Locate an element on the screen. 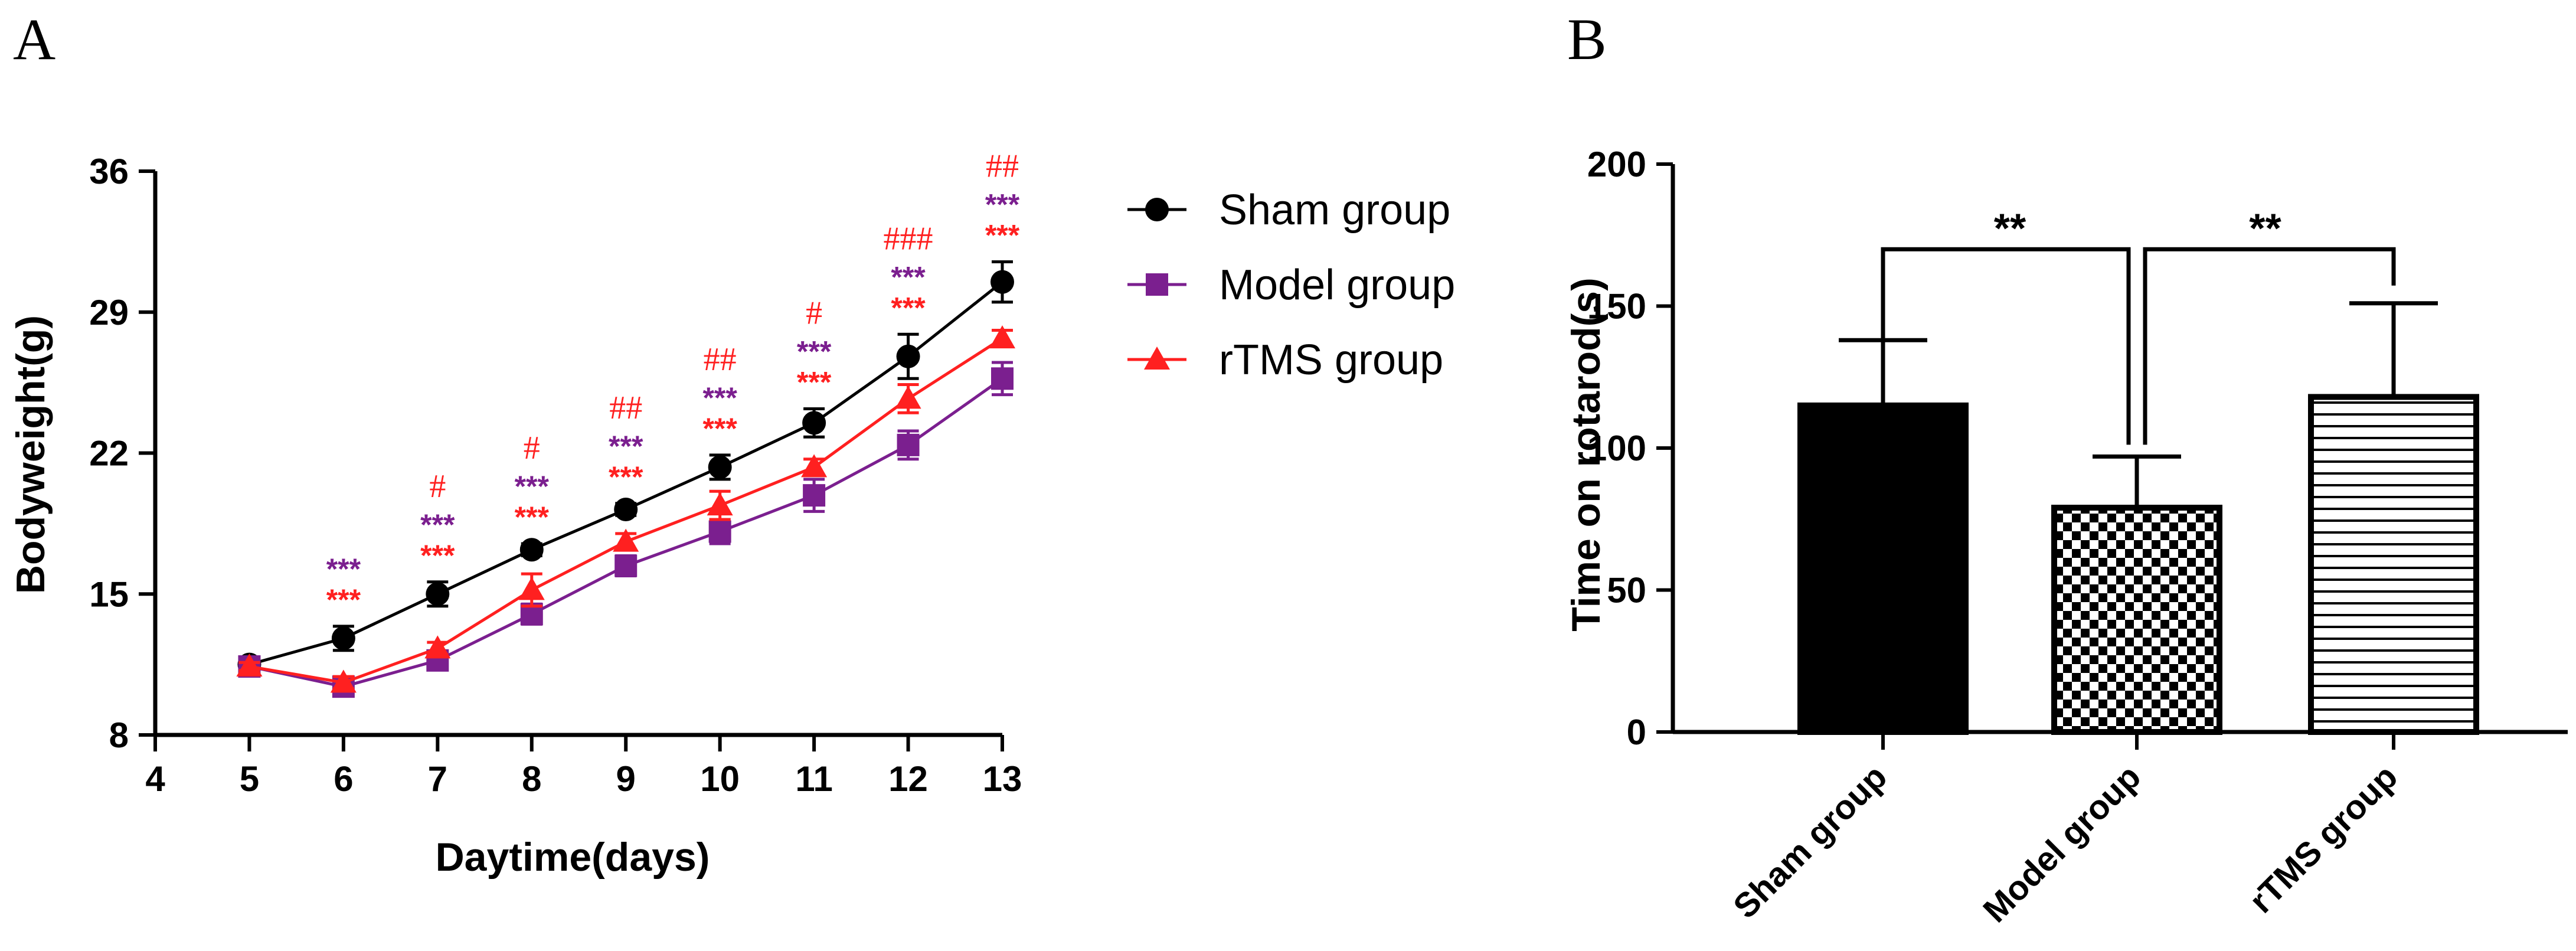 Image resolution: width=2576 pixels, height=951 pixels. legend: Sham group Model group rTMS group is located at coordinates (1291, 285).